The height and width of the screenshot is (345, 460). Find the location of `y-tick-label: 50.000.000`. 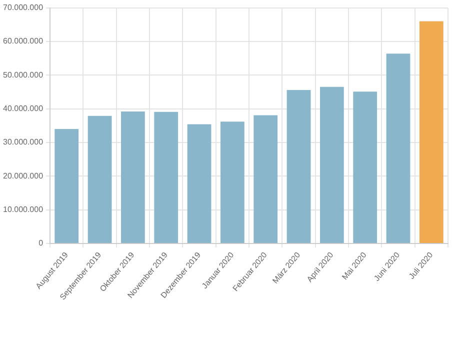

y-tick-label: 50.000.000 is located at coordinates (23, 75).